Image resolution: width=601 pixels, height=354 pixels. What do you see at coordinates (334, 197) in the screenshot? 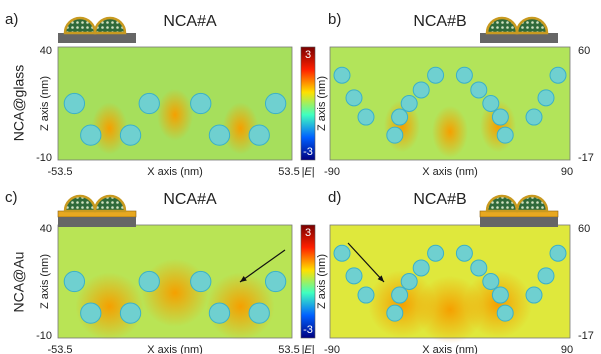
I see `panel-label: d)` at bounding box center [334, 197].